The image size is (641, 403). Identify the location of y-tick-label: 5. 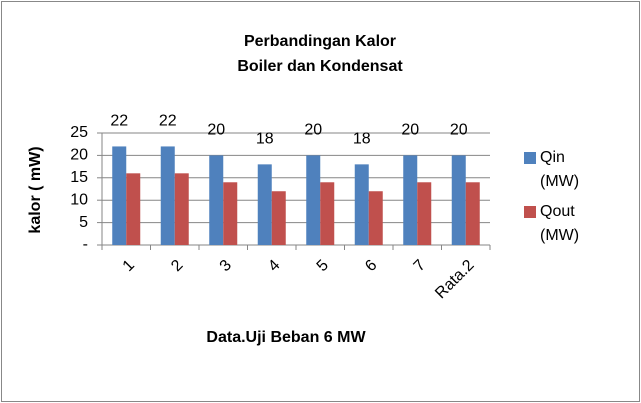
(83, 222).